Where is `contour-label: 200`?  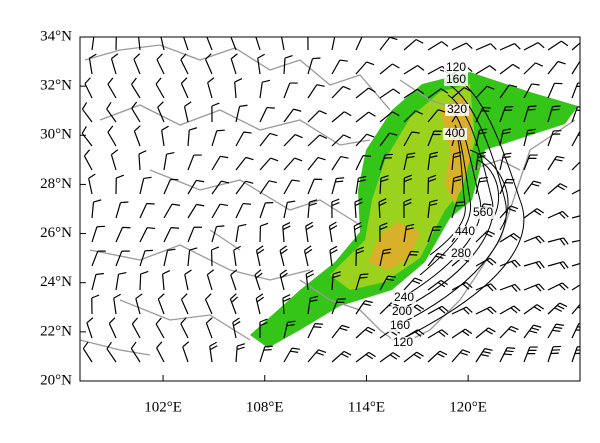 contour-label: 200 is located at coordinates (402, 311).